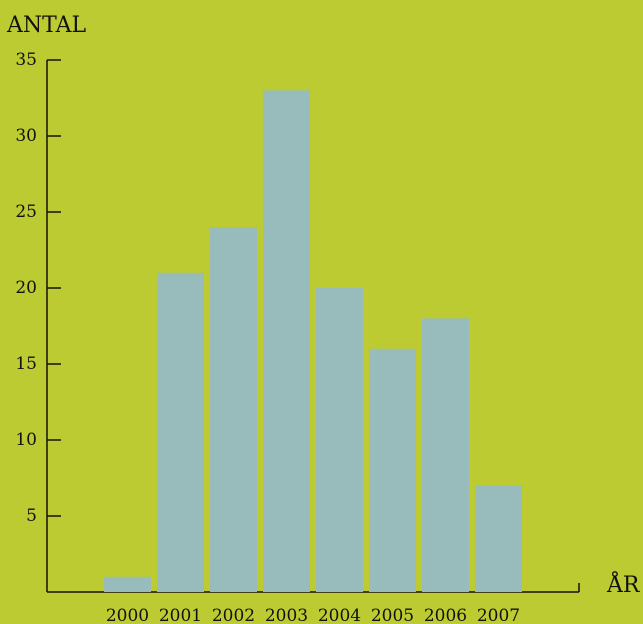 The height and width of the screenshot is (624, 643). Describe the element at coordinates (392, 615) in the screenshot. I see `x-tick-label-2005: 2005` at that location.